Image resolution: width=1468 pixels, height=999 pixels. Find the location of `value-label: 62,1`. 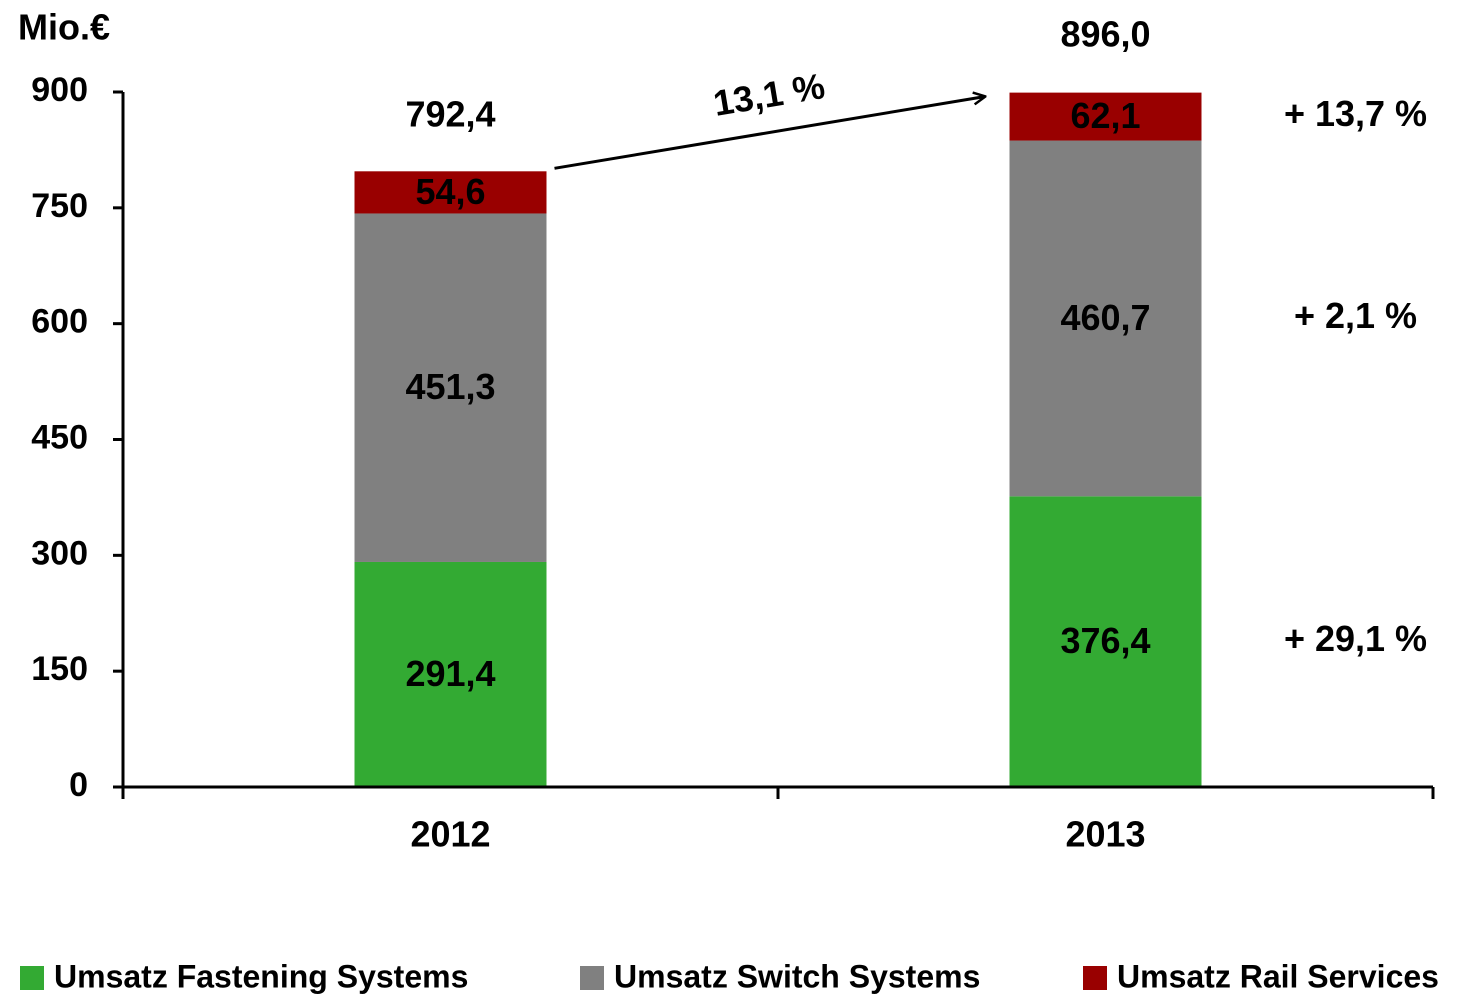

value-label: 62,1 is located at coordinates (1105, 115).